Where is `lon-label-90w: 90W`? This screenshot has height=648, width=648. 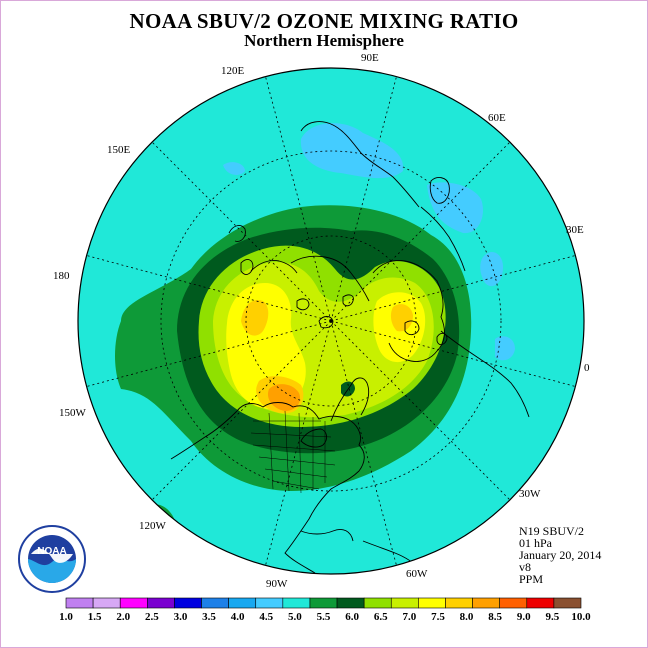 lon-label-90w: 90W is located at coordinates (277, 584).